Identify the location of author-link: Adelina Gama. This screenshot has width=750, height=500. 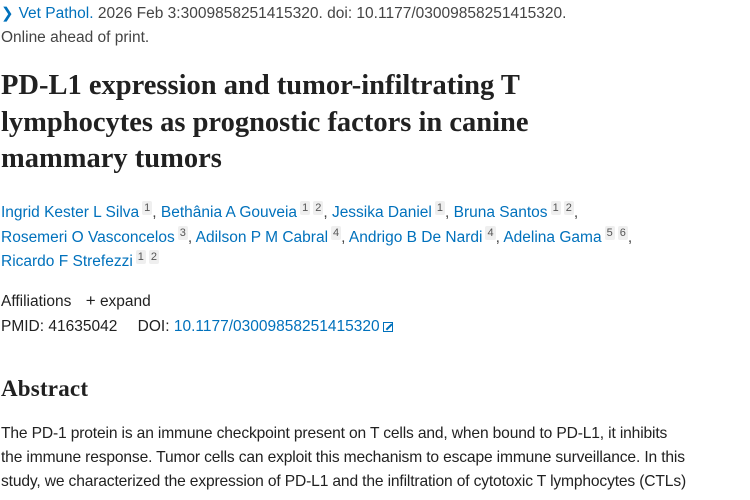
(552, 237).